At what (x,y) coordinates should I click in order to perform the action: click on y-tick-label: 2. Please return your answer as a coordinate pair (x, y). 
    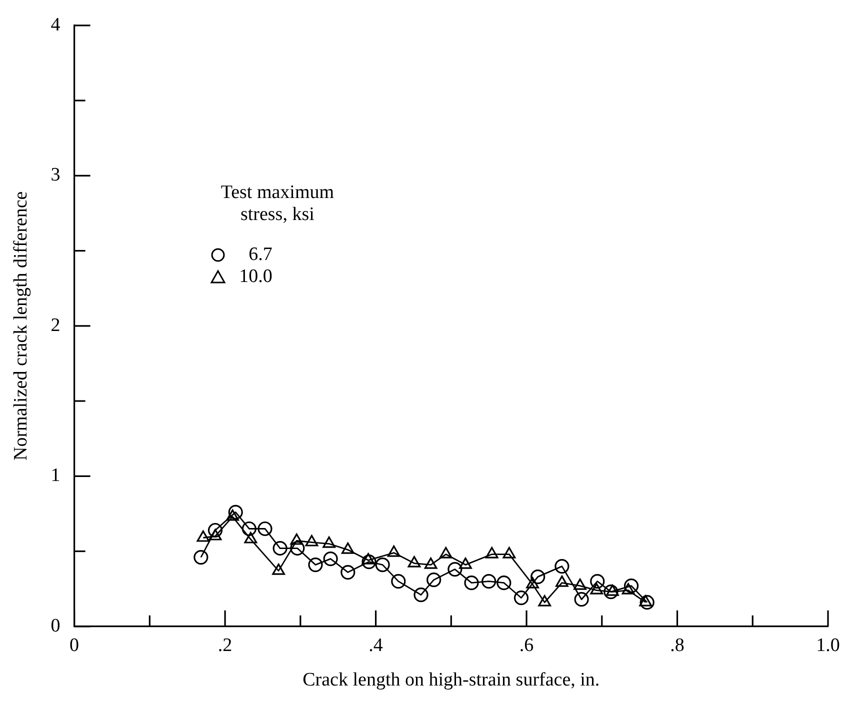
    Looking at the image, I should click on (55, 325).